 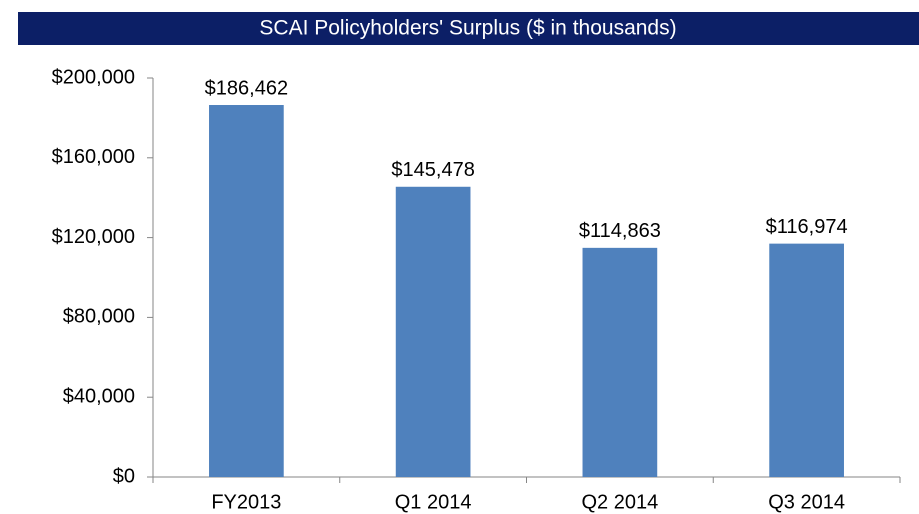 I want to click on data-label: $186,462, so click(x=246, y=88).